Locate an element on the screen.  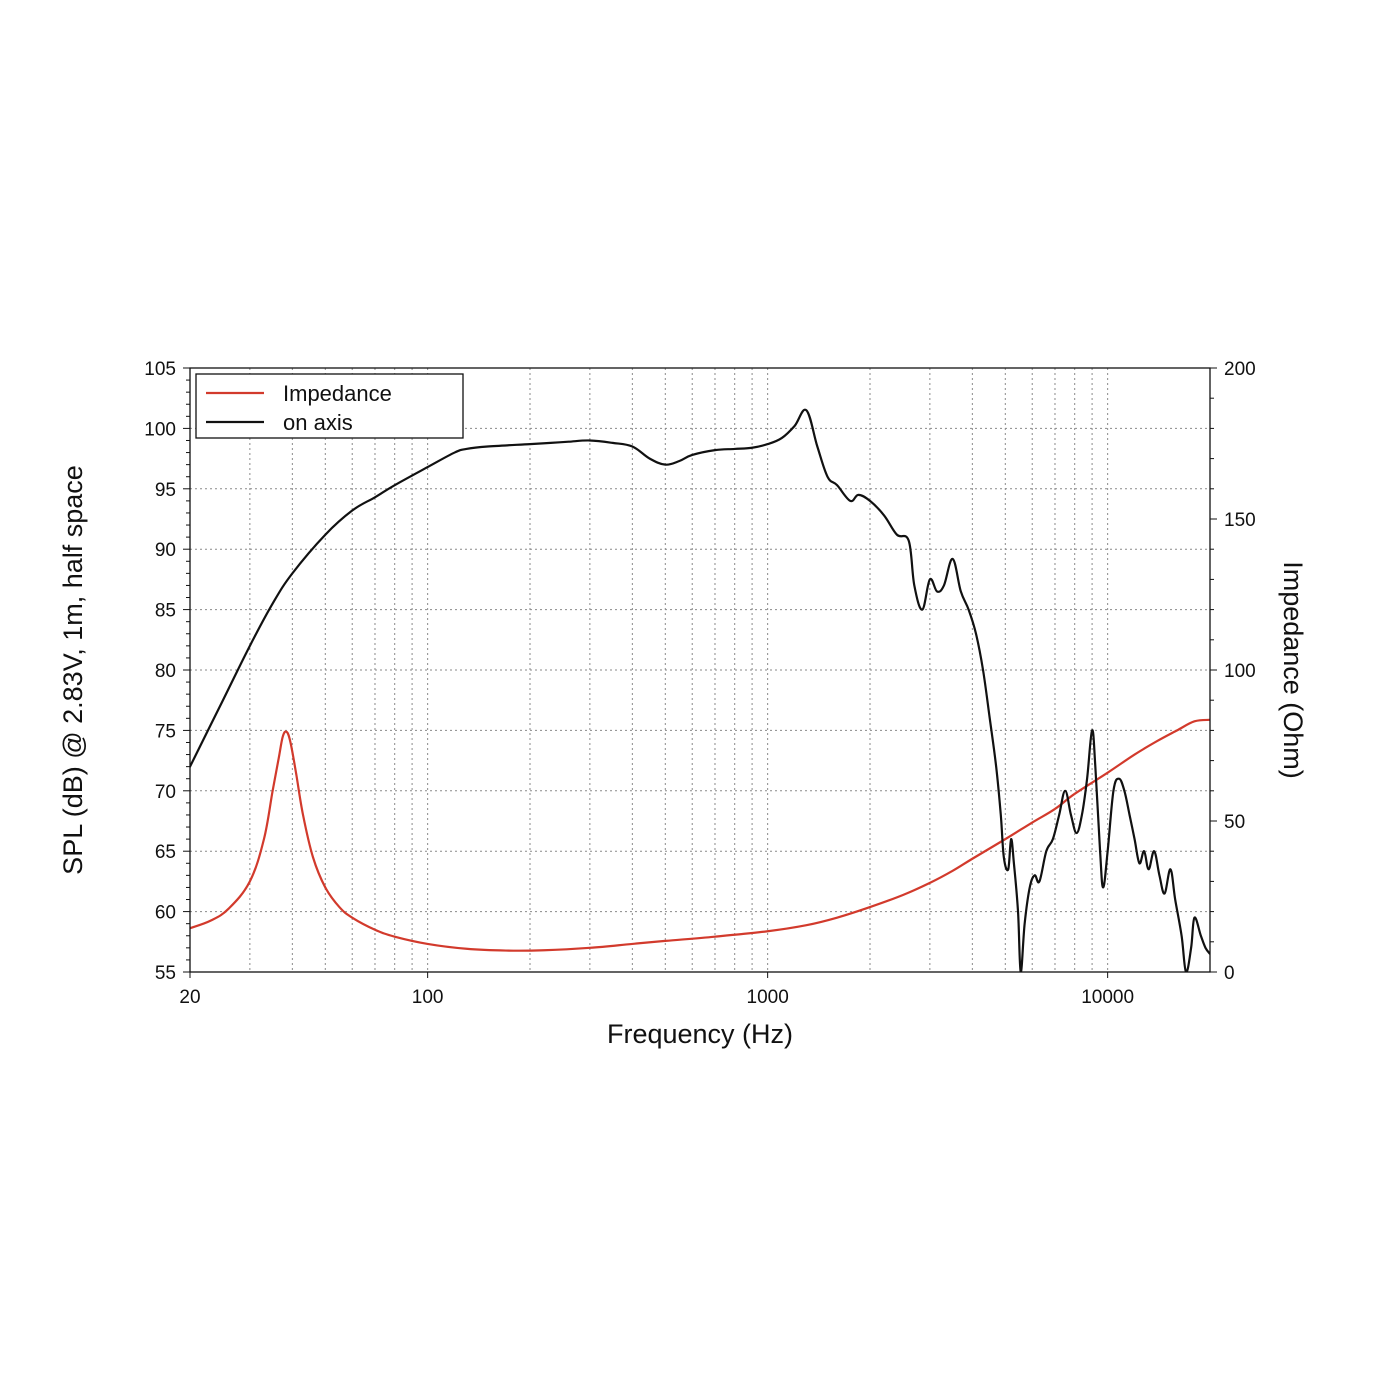
x-tick-label: 10000 is located at coordinates (1107, 997).